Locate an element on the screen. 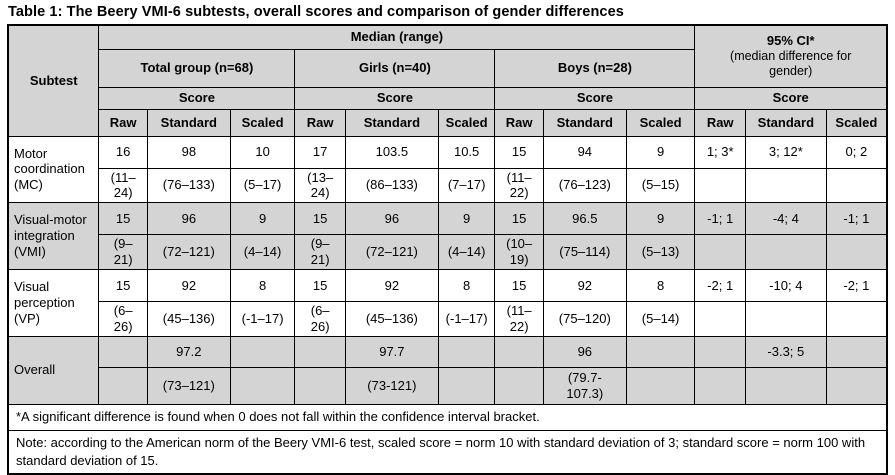  range-cell: (5–13) is located at coordinates (660, 252).